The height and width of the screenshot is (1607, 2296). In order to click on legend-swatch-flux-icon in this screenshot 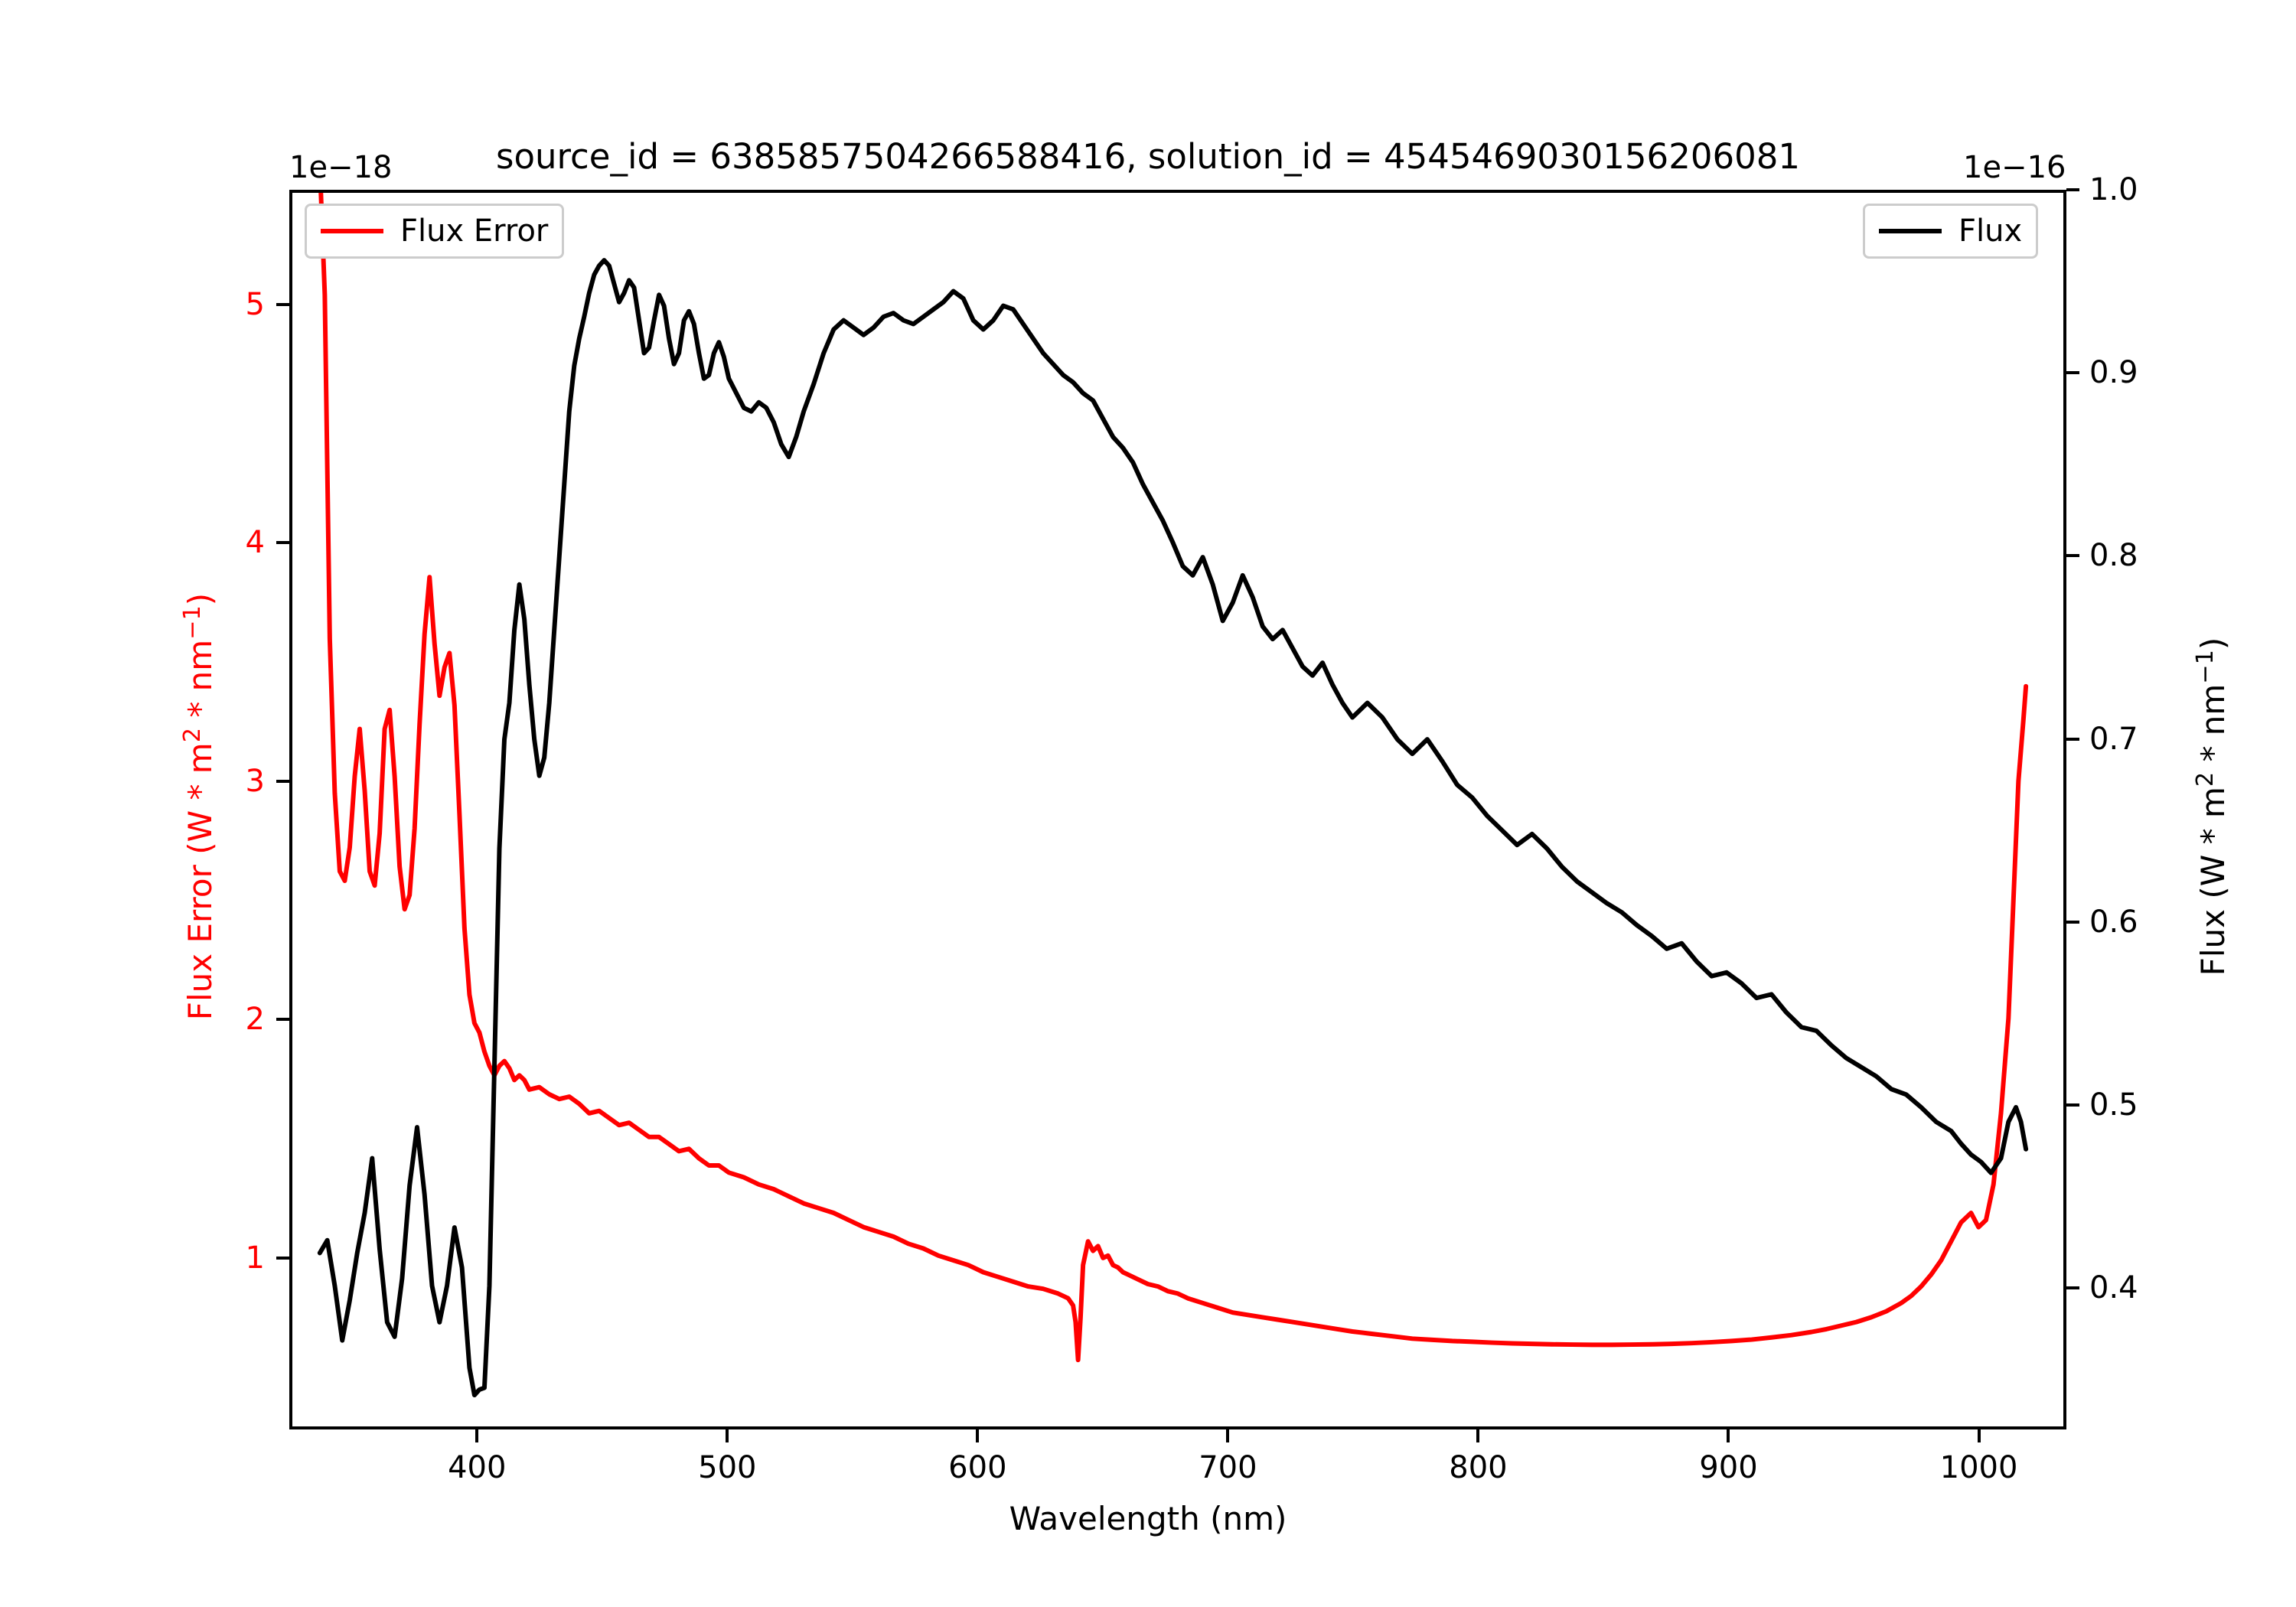, I will do `click(1910, 231)`.